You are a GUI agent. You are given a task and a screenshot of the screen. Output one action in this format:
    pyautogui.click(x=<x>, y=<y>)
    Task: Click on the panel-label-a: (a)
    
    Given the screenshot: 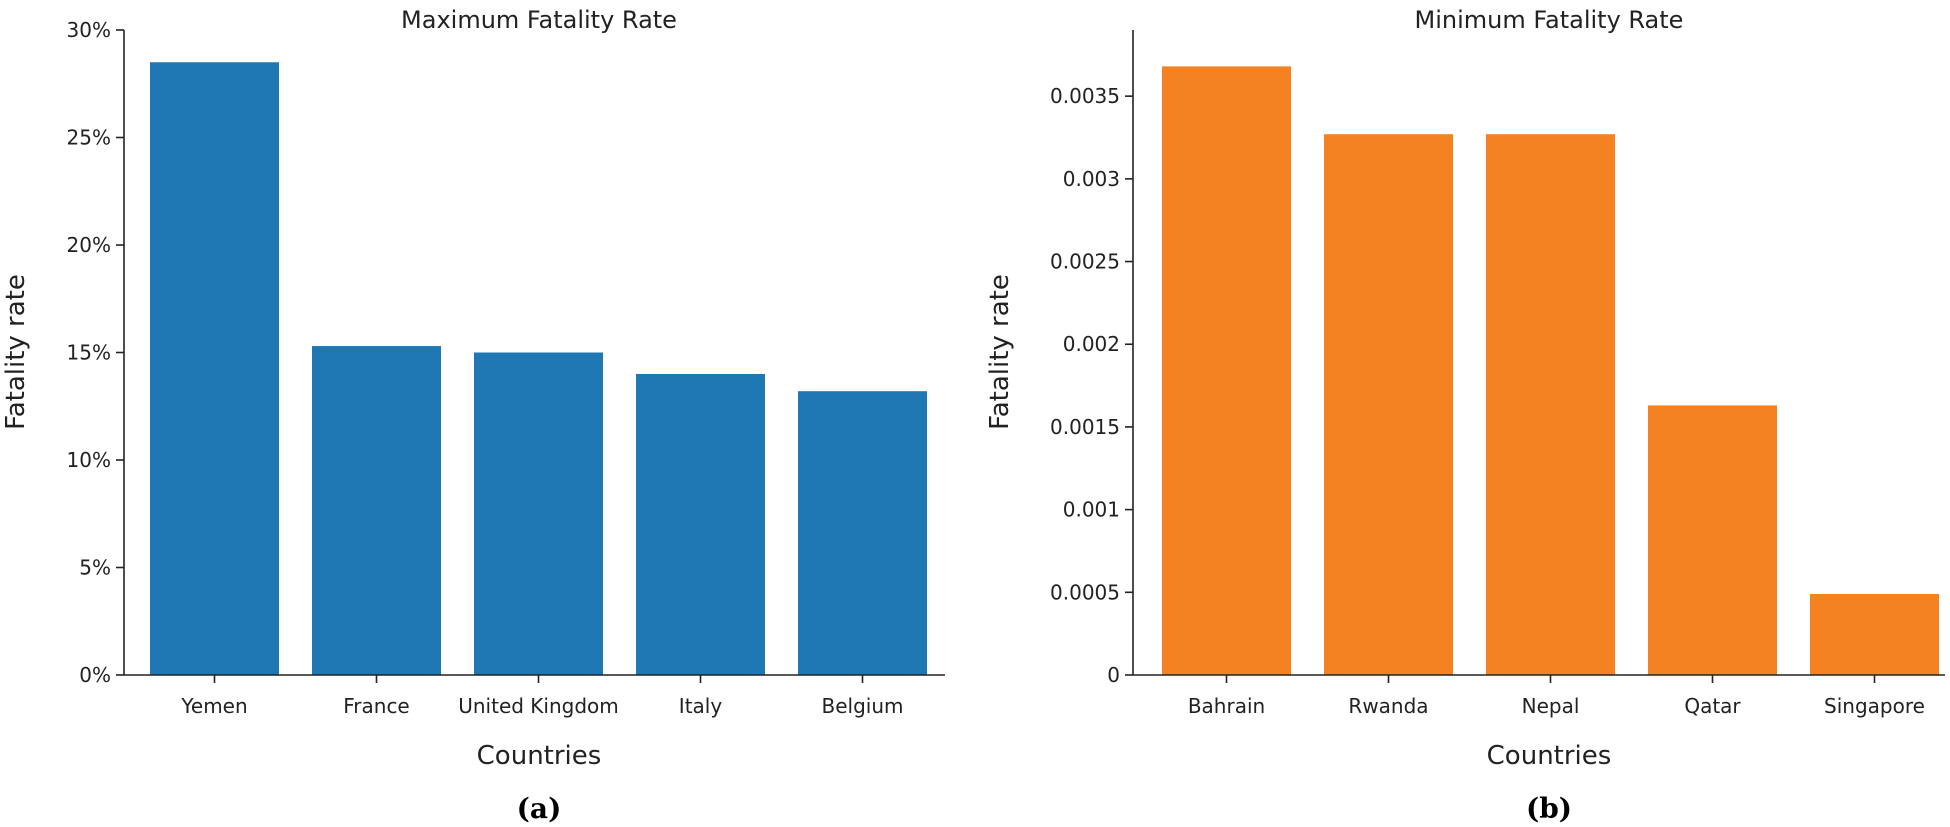 What is the action you would take?
    pyautogui.click(x=539, y=808)
    